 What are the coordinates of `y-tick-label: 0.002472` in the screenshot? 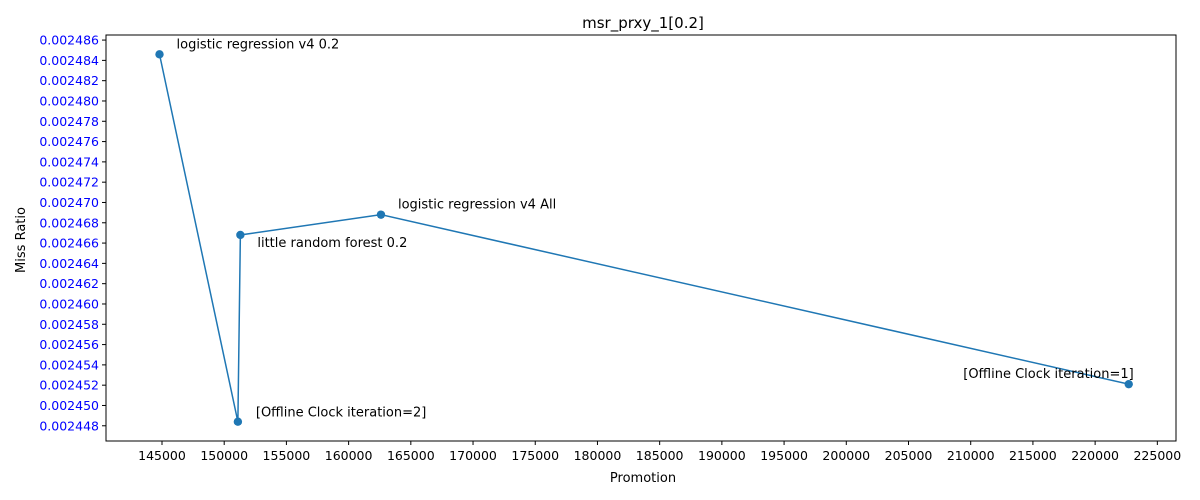 It's located at (69, 182).